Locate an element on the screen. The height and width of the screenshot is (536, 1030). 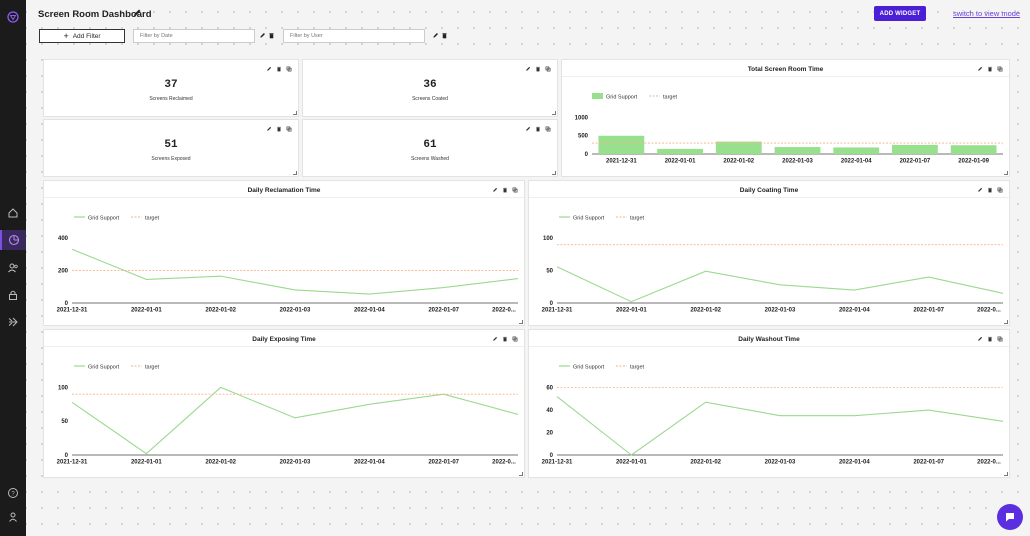
y-tick-label: 60 is located at coordinates (549, 389).